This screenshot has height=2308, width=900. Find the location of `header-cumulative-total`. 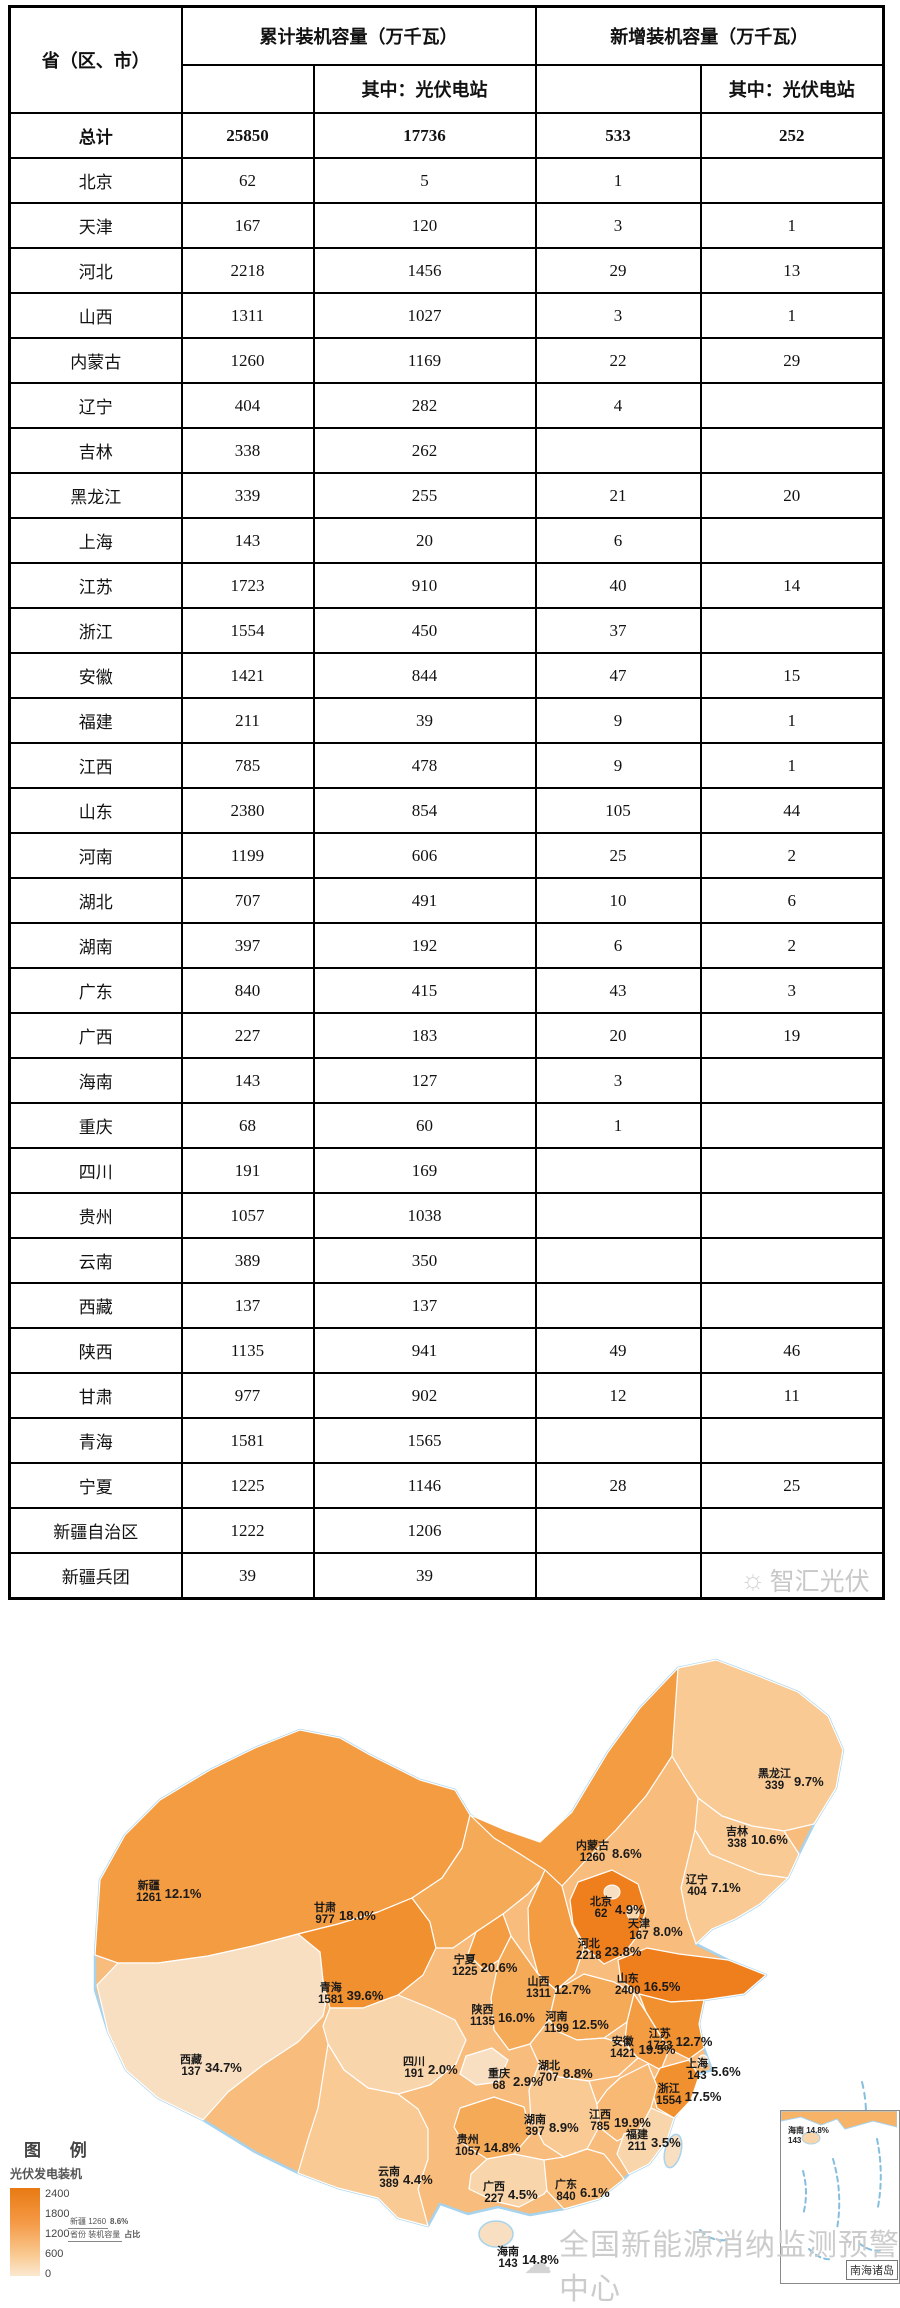

header-cumulative-total is located at coordinates (247, 89).